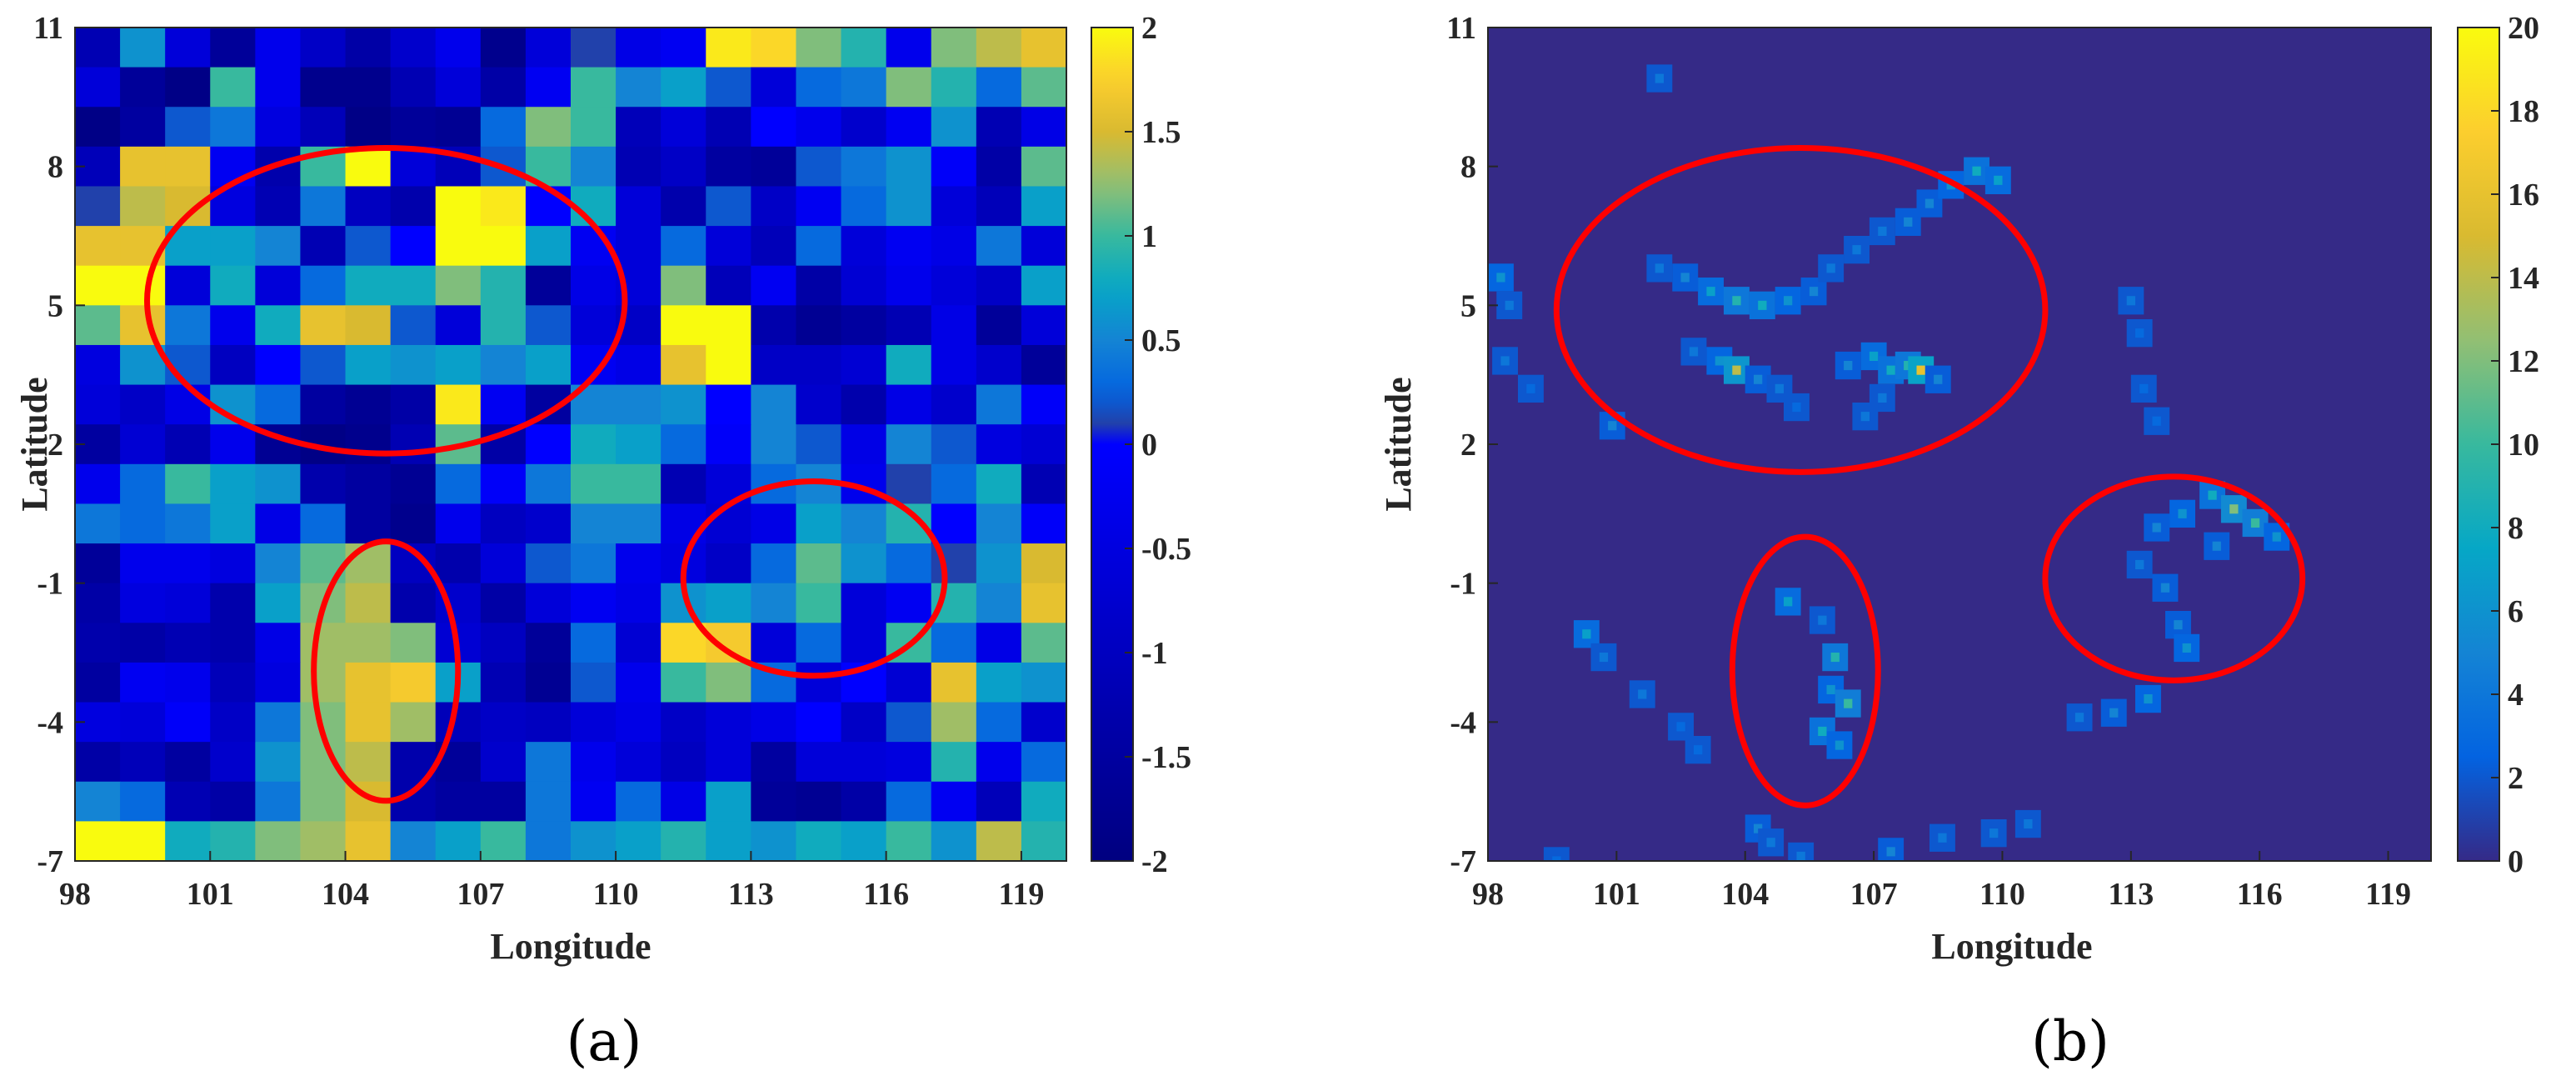 This screenshot has width=2576, height=1086. I want to click on colorbar-tick-label: 1.5, so click(1161, 132).